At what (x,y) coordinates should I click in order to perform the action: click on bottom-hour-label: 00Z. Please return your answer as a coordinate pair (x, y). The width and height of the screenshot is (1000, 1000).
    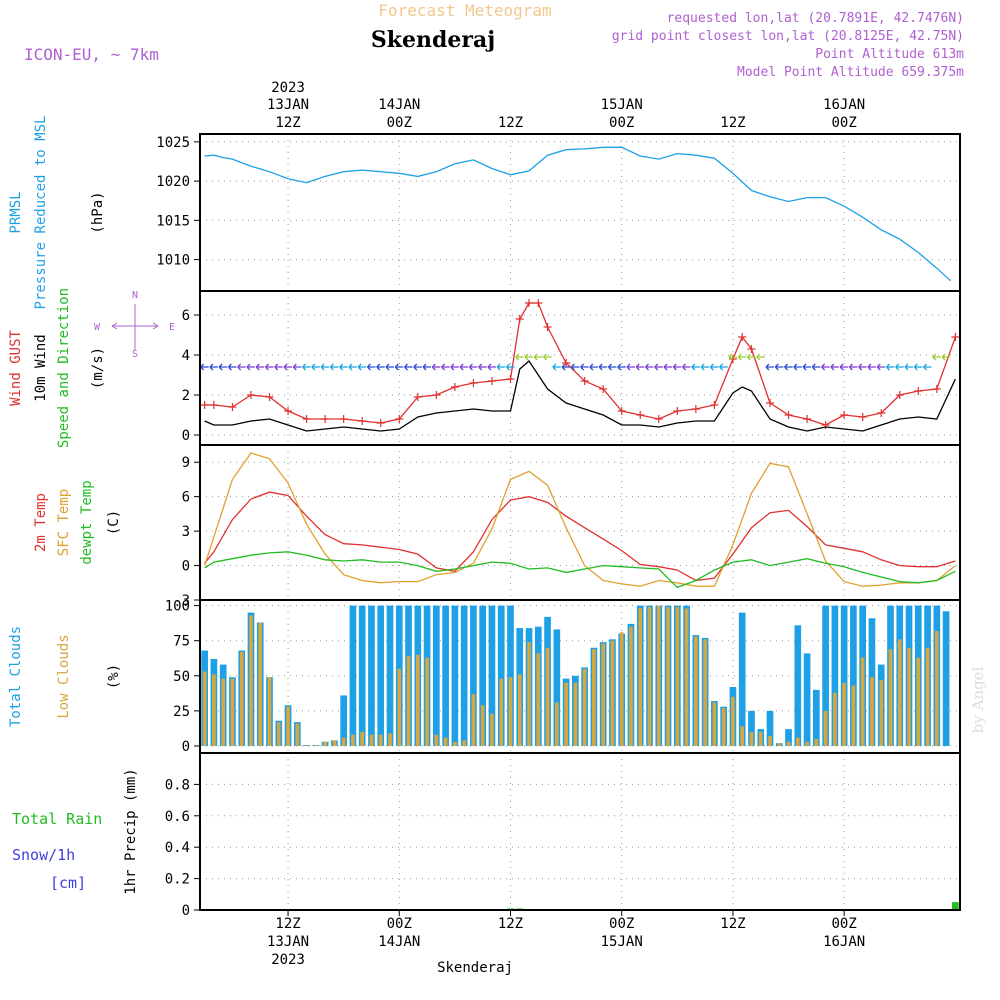
    Looking at the image, I should click on (399, 924).